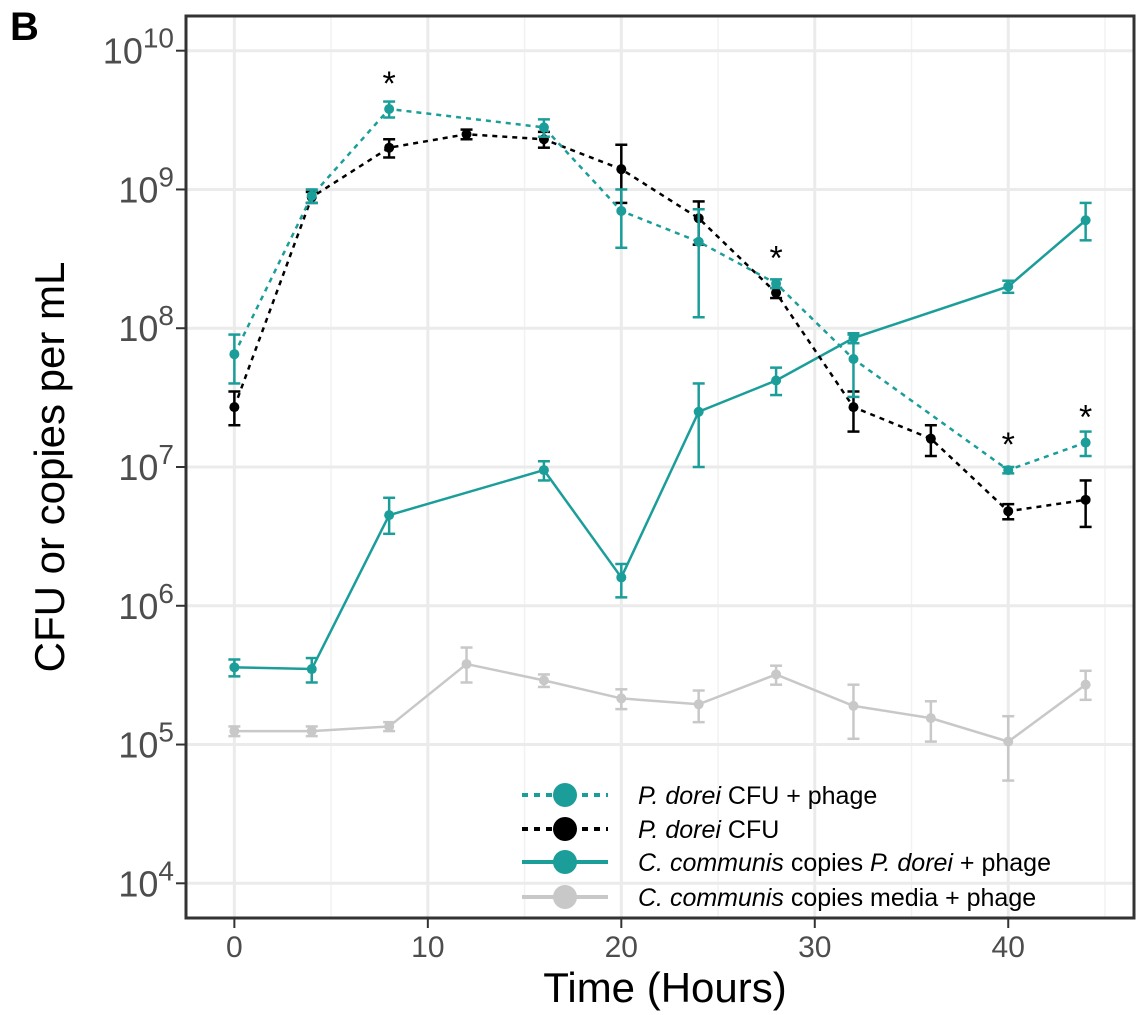 This screenshot has height=1015, width=1137. What do you see at coordinates (146, 602) in the screenshot?
I see `y-tick-label: 10⁶` at bounding box center [146, 602].